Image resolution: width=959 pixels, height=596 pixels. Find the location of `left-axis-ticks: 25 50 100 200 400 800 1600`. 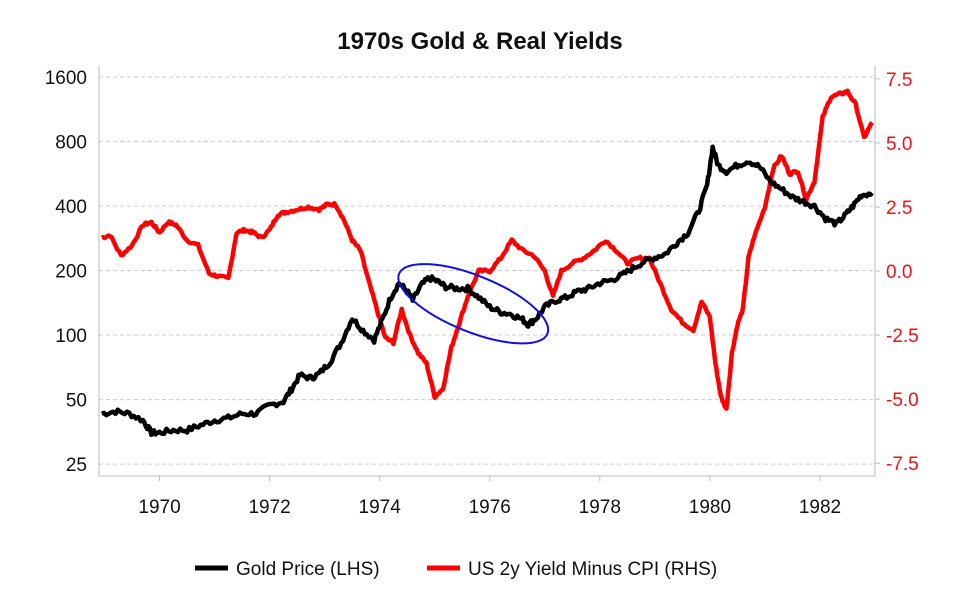

left-axis-ticks: 25 50 100 200 400 800 1600 is located at coordinates (66, 272).